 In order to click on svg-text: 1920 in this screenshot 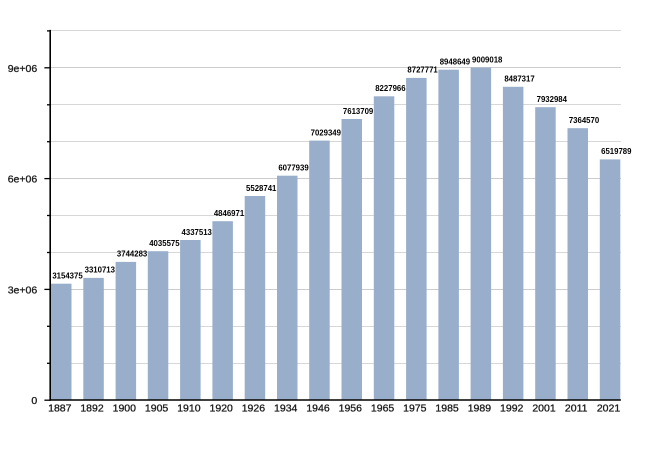, I will do `click(222, 409)`.